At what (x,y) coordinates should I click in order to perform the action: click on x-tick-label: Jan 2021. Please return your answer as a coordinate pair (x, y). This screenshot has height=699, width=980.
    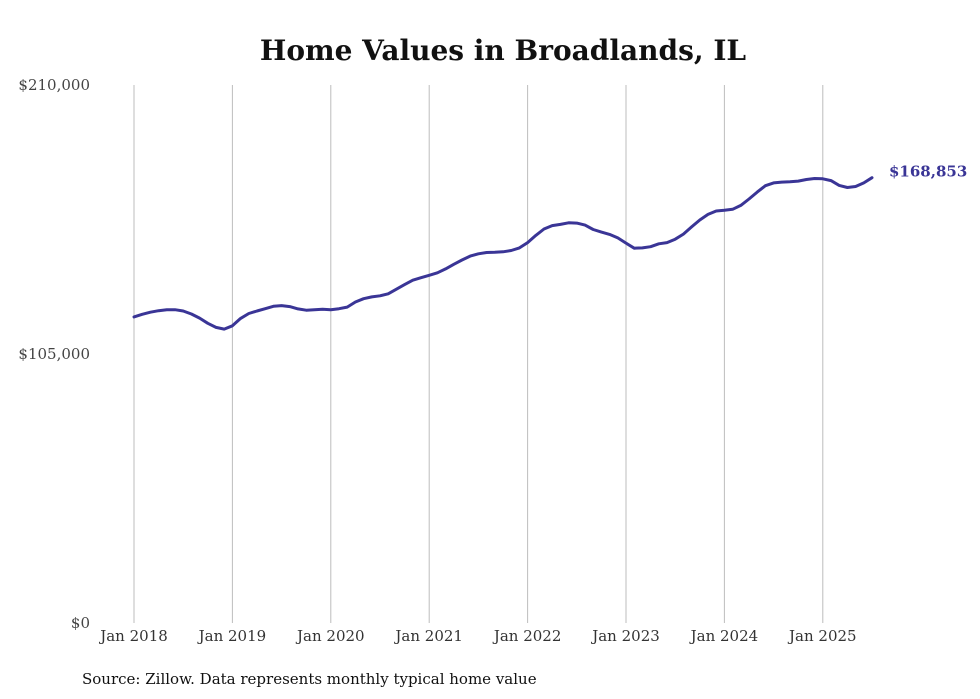
    Looking at the image, I should click on (428, 636).